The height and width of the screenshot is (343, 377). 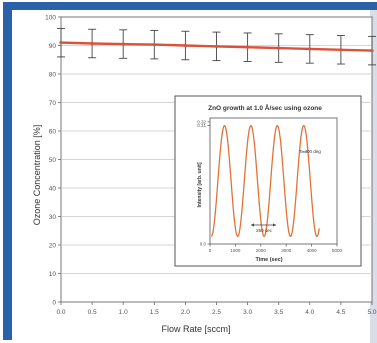 What do you see at coordinates (60, 312) in the screenshot?
I see `main-x-tick-label: 0.0` at bounding box center [60, 312].